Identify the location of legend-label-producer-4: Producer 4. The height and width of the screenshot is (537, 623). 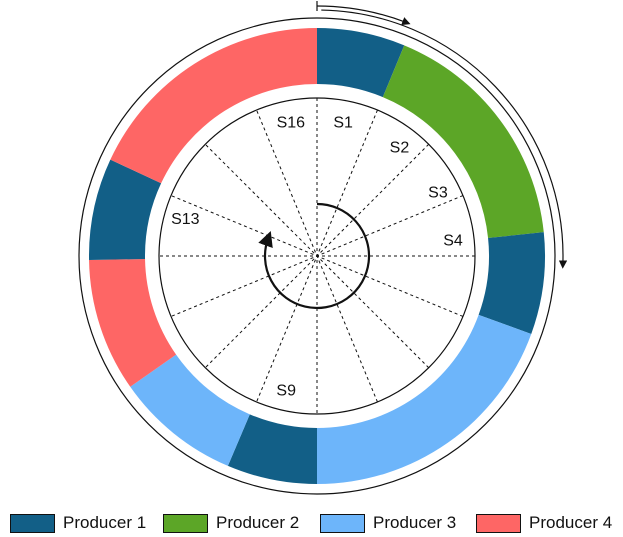
(571, 522).